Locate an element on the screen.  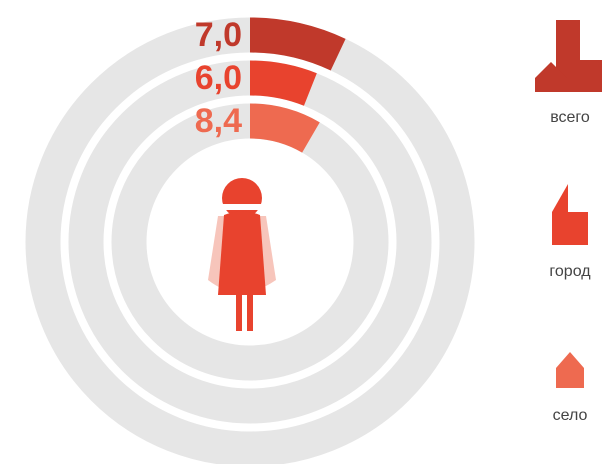
icon-village is located at coordinates (570, 370).